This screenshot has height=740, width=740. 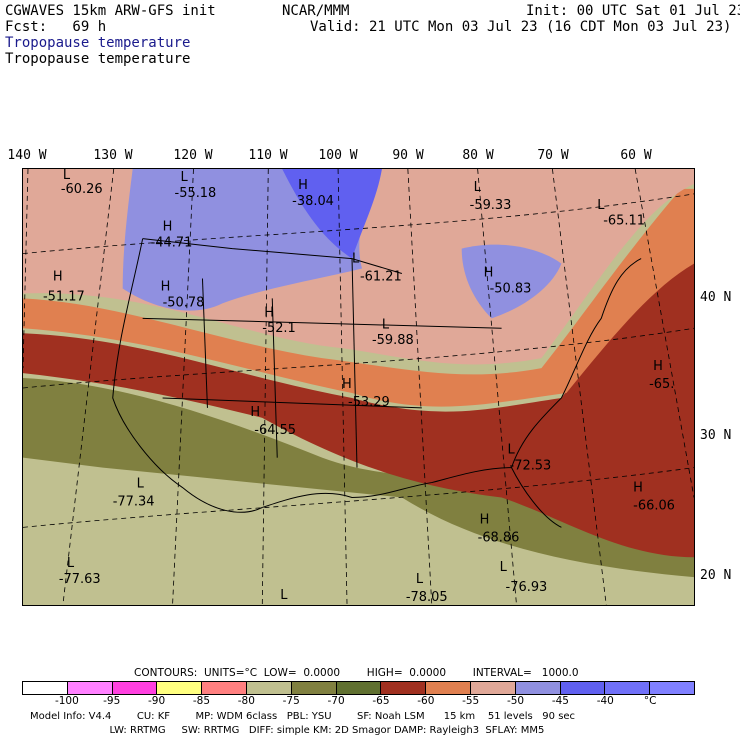 I want to click on map-value: -77.34, so click(x=134, y=501).